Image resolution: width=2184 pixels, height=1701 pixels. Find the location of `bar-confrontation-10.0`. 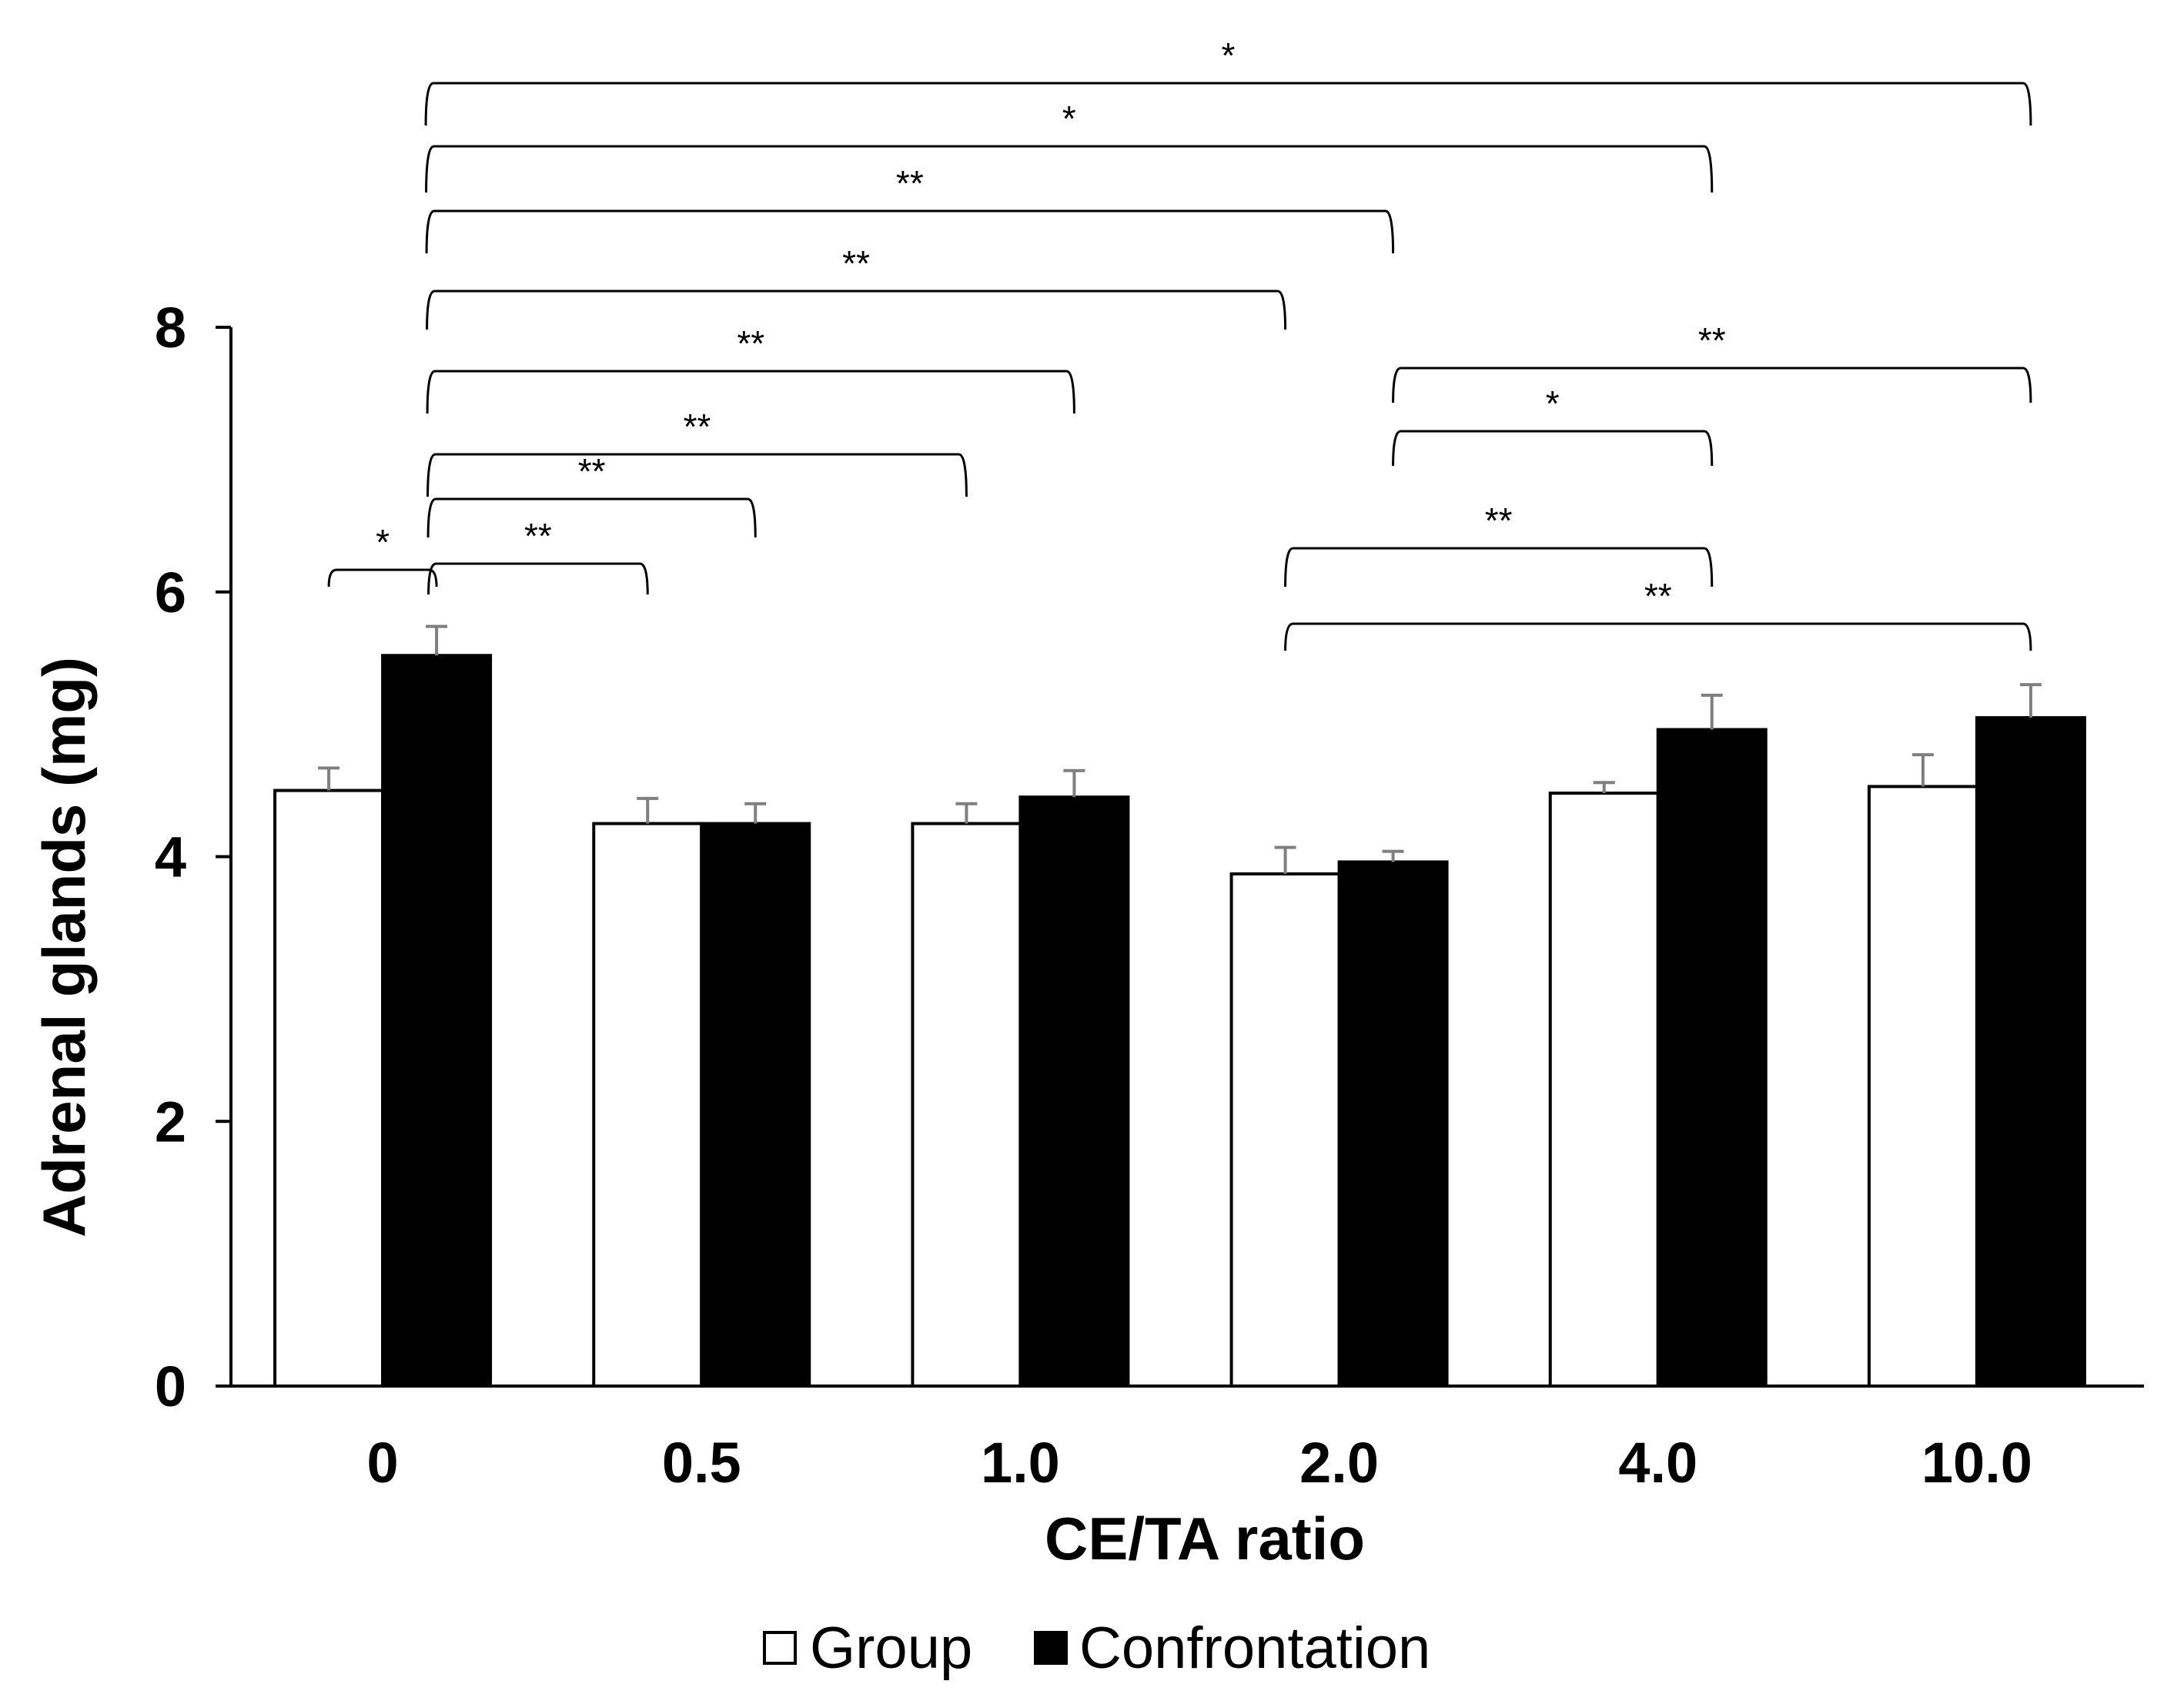

bar-confrontation-10.0 is located at coordinates (2031, 1052).